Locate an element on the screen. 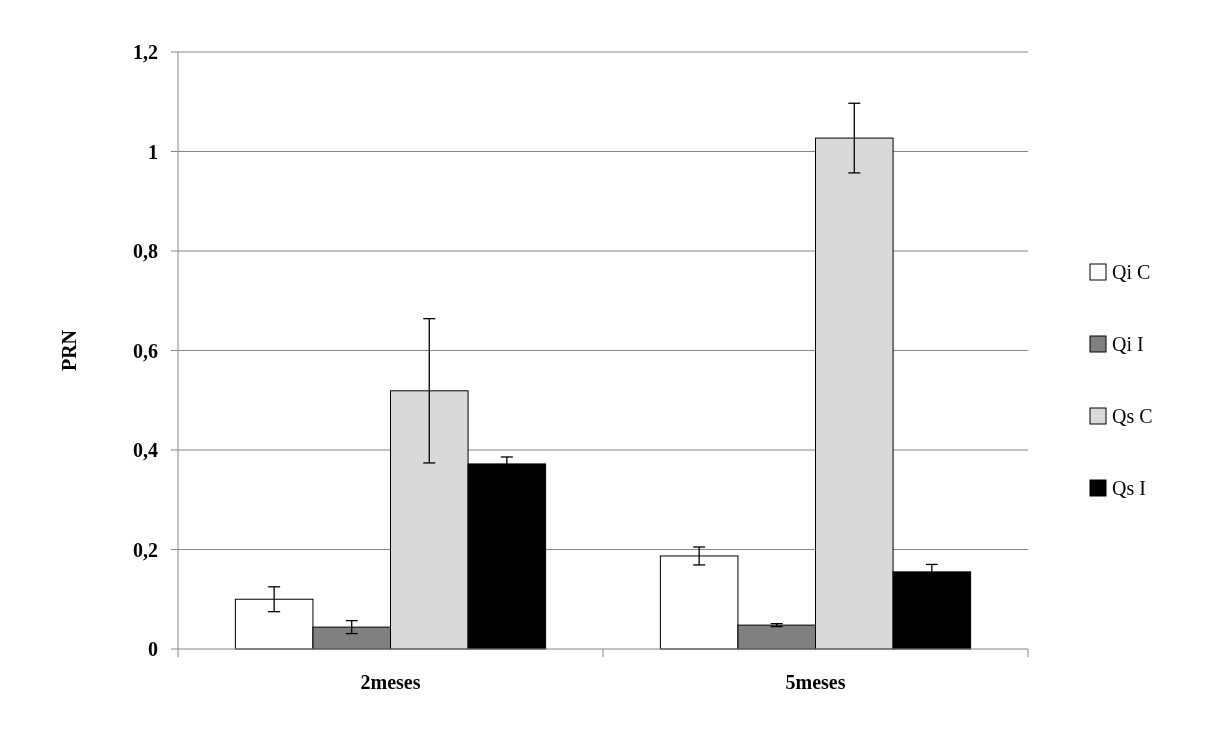 Image resolution: width=1216 pixels, height=731 pixels. x-tick-label: 5meses is located at coordinates (815, 682).